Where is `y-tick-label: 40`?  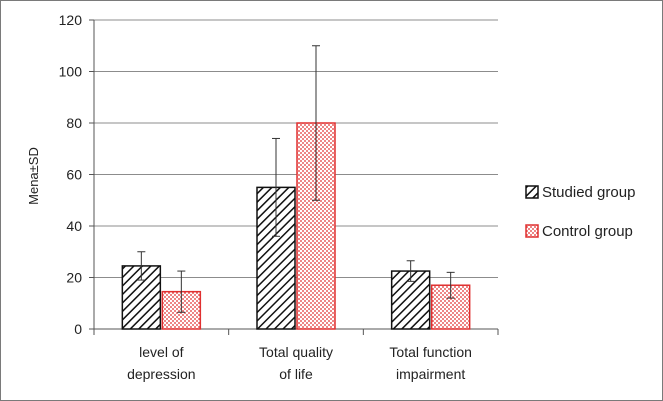 y-tick-label: 40 is located at coordinates (74, 226).